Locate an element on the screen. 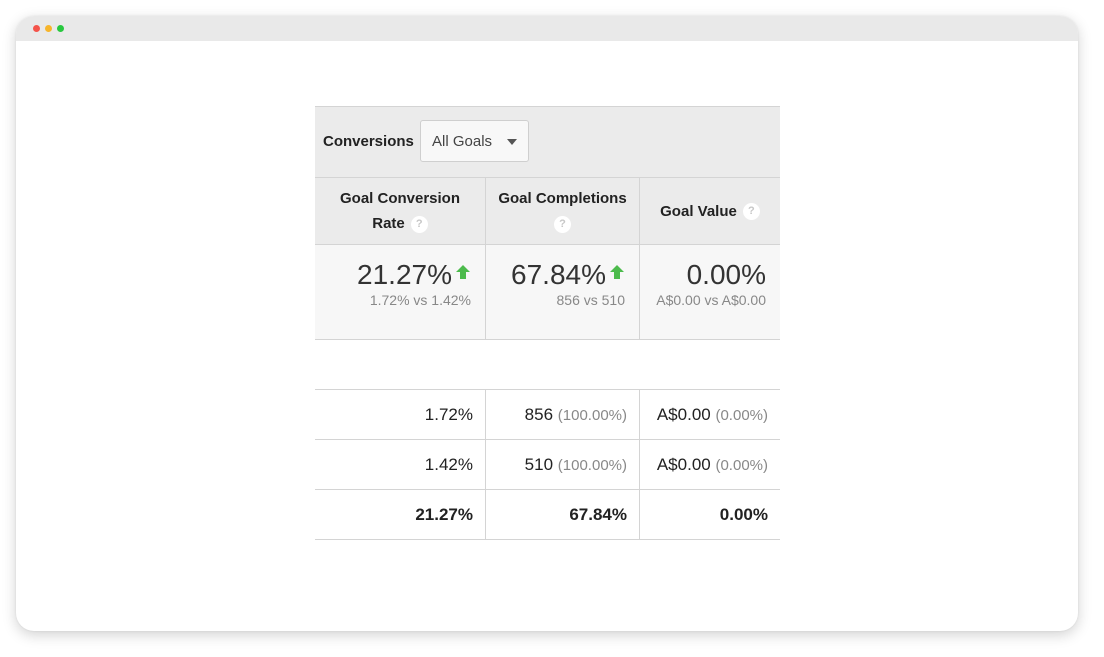 The height and width of the screenshot is (657, 1104). title-bar is located at coordinates (547, 28).